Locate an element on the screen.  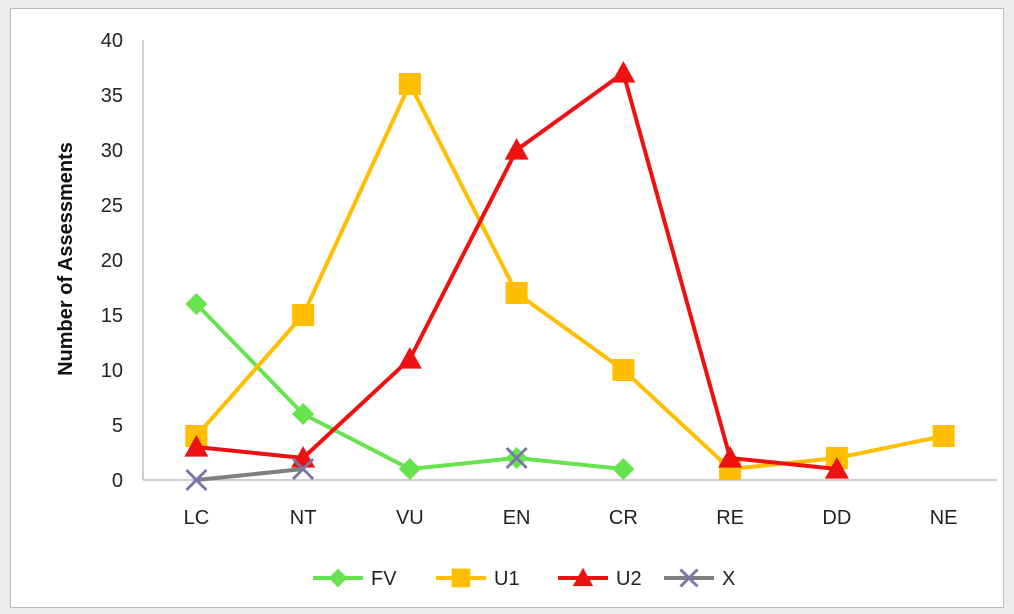
legend-label: FV is located at coordinates (384, 579).